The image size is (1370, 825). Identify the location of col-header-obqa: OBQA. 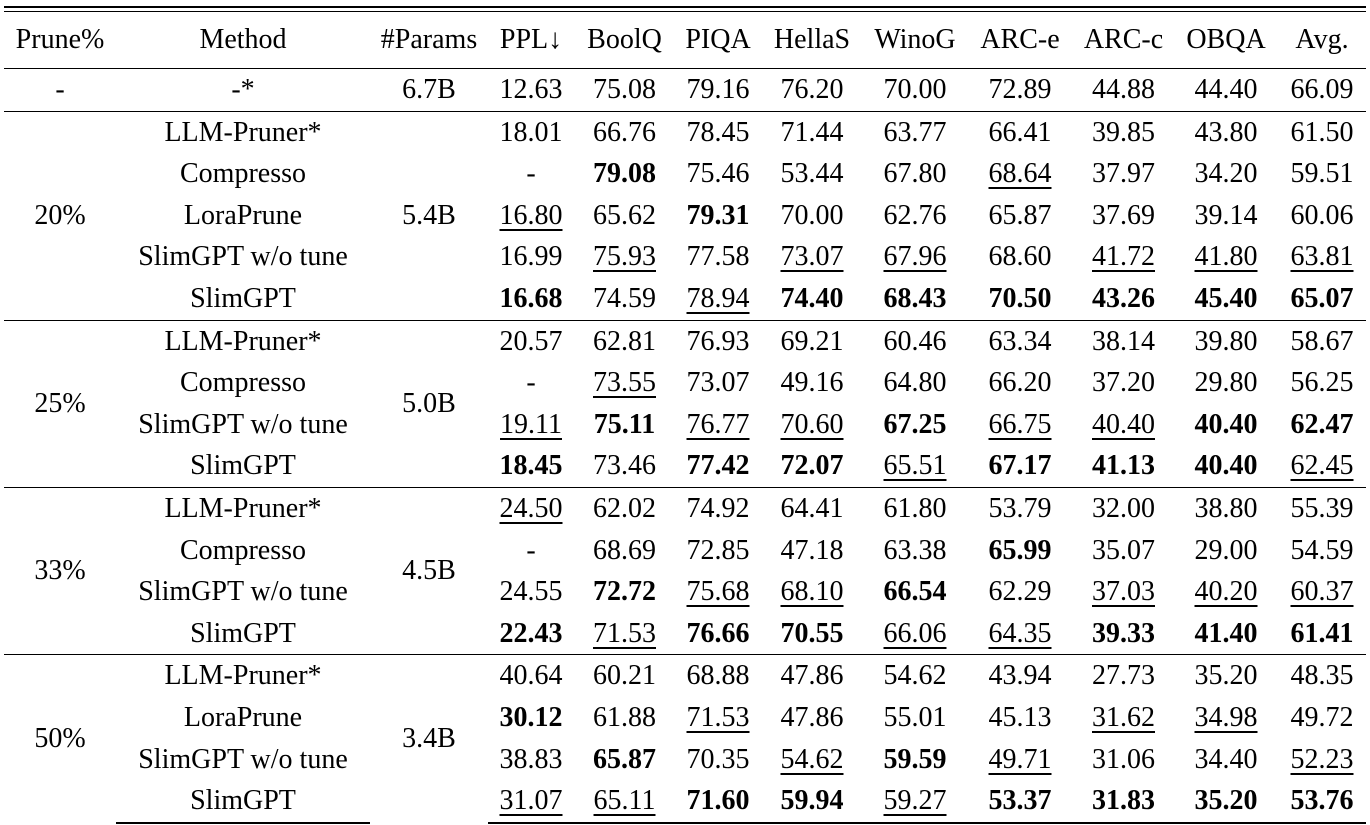
(1226, 39).